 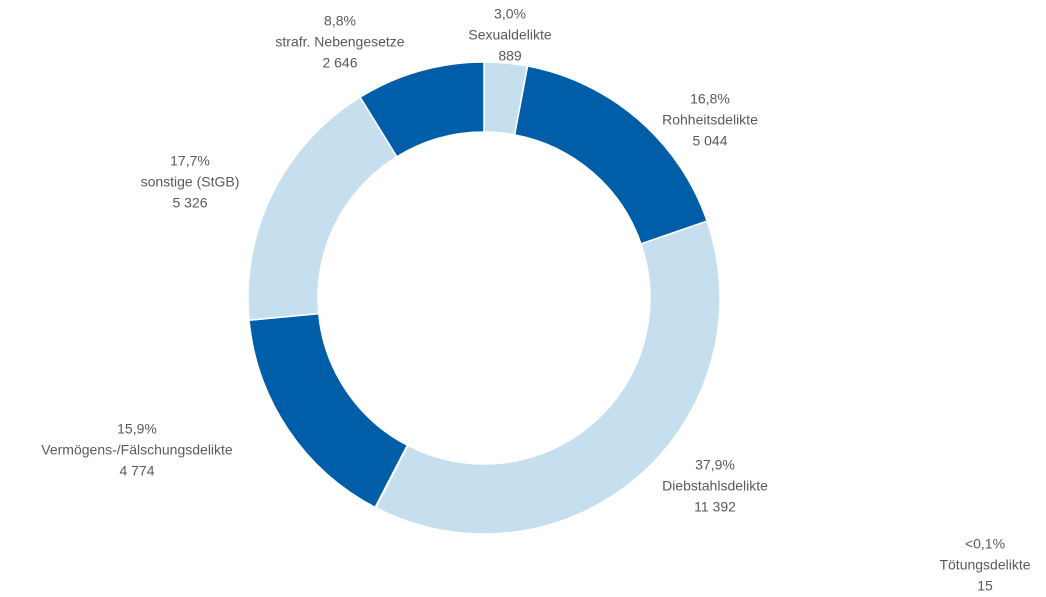 What do you see at coordinates (710, 99) in the screenshot?
I see `share-label: 16,8%` at bounding box center [710, 99].